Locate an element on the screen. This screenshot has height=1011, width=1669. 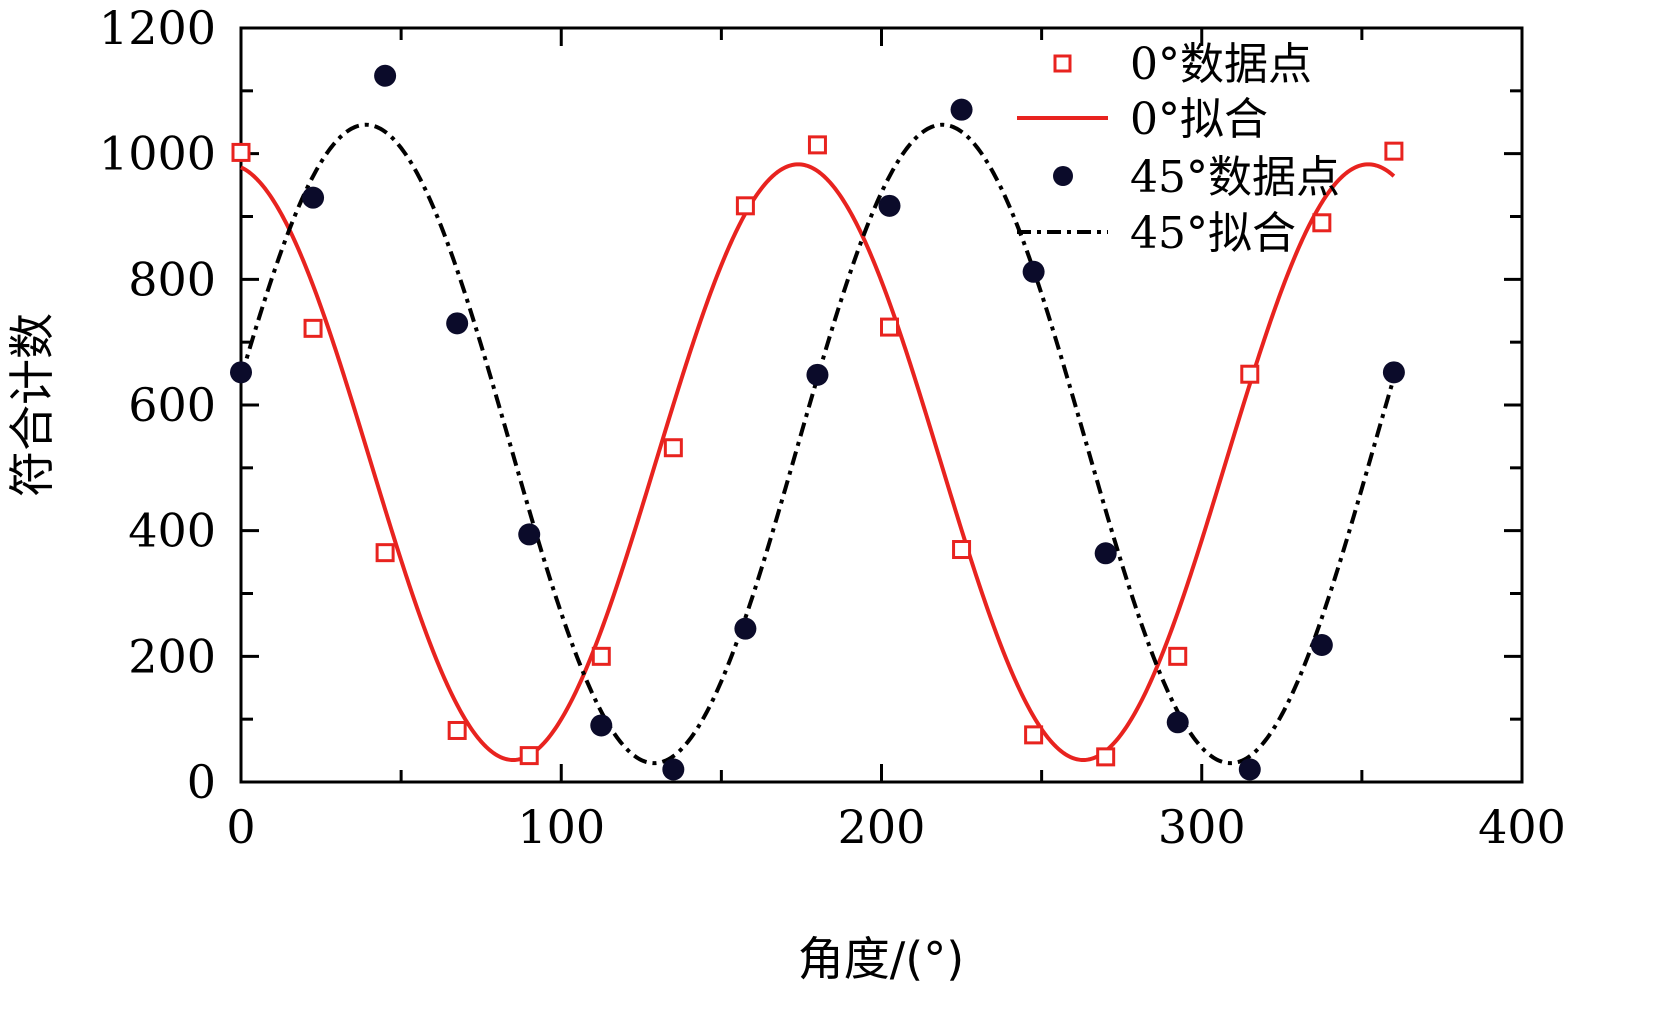
x-tick-label: 100 is located at coordinates (561, 827).